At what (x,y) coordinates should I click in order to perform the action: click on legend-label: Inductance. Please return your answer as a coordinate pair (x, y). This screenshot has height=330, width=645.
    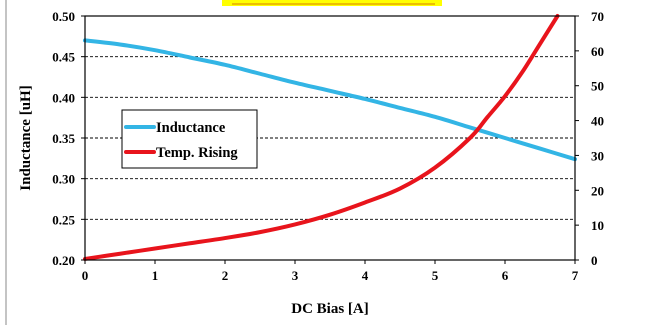
    Looking at the image, I should click on (191, 128).